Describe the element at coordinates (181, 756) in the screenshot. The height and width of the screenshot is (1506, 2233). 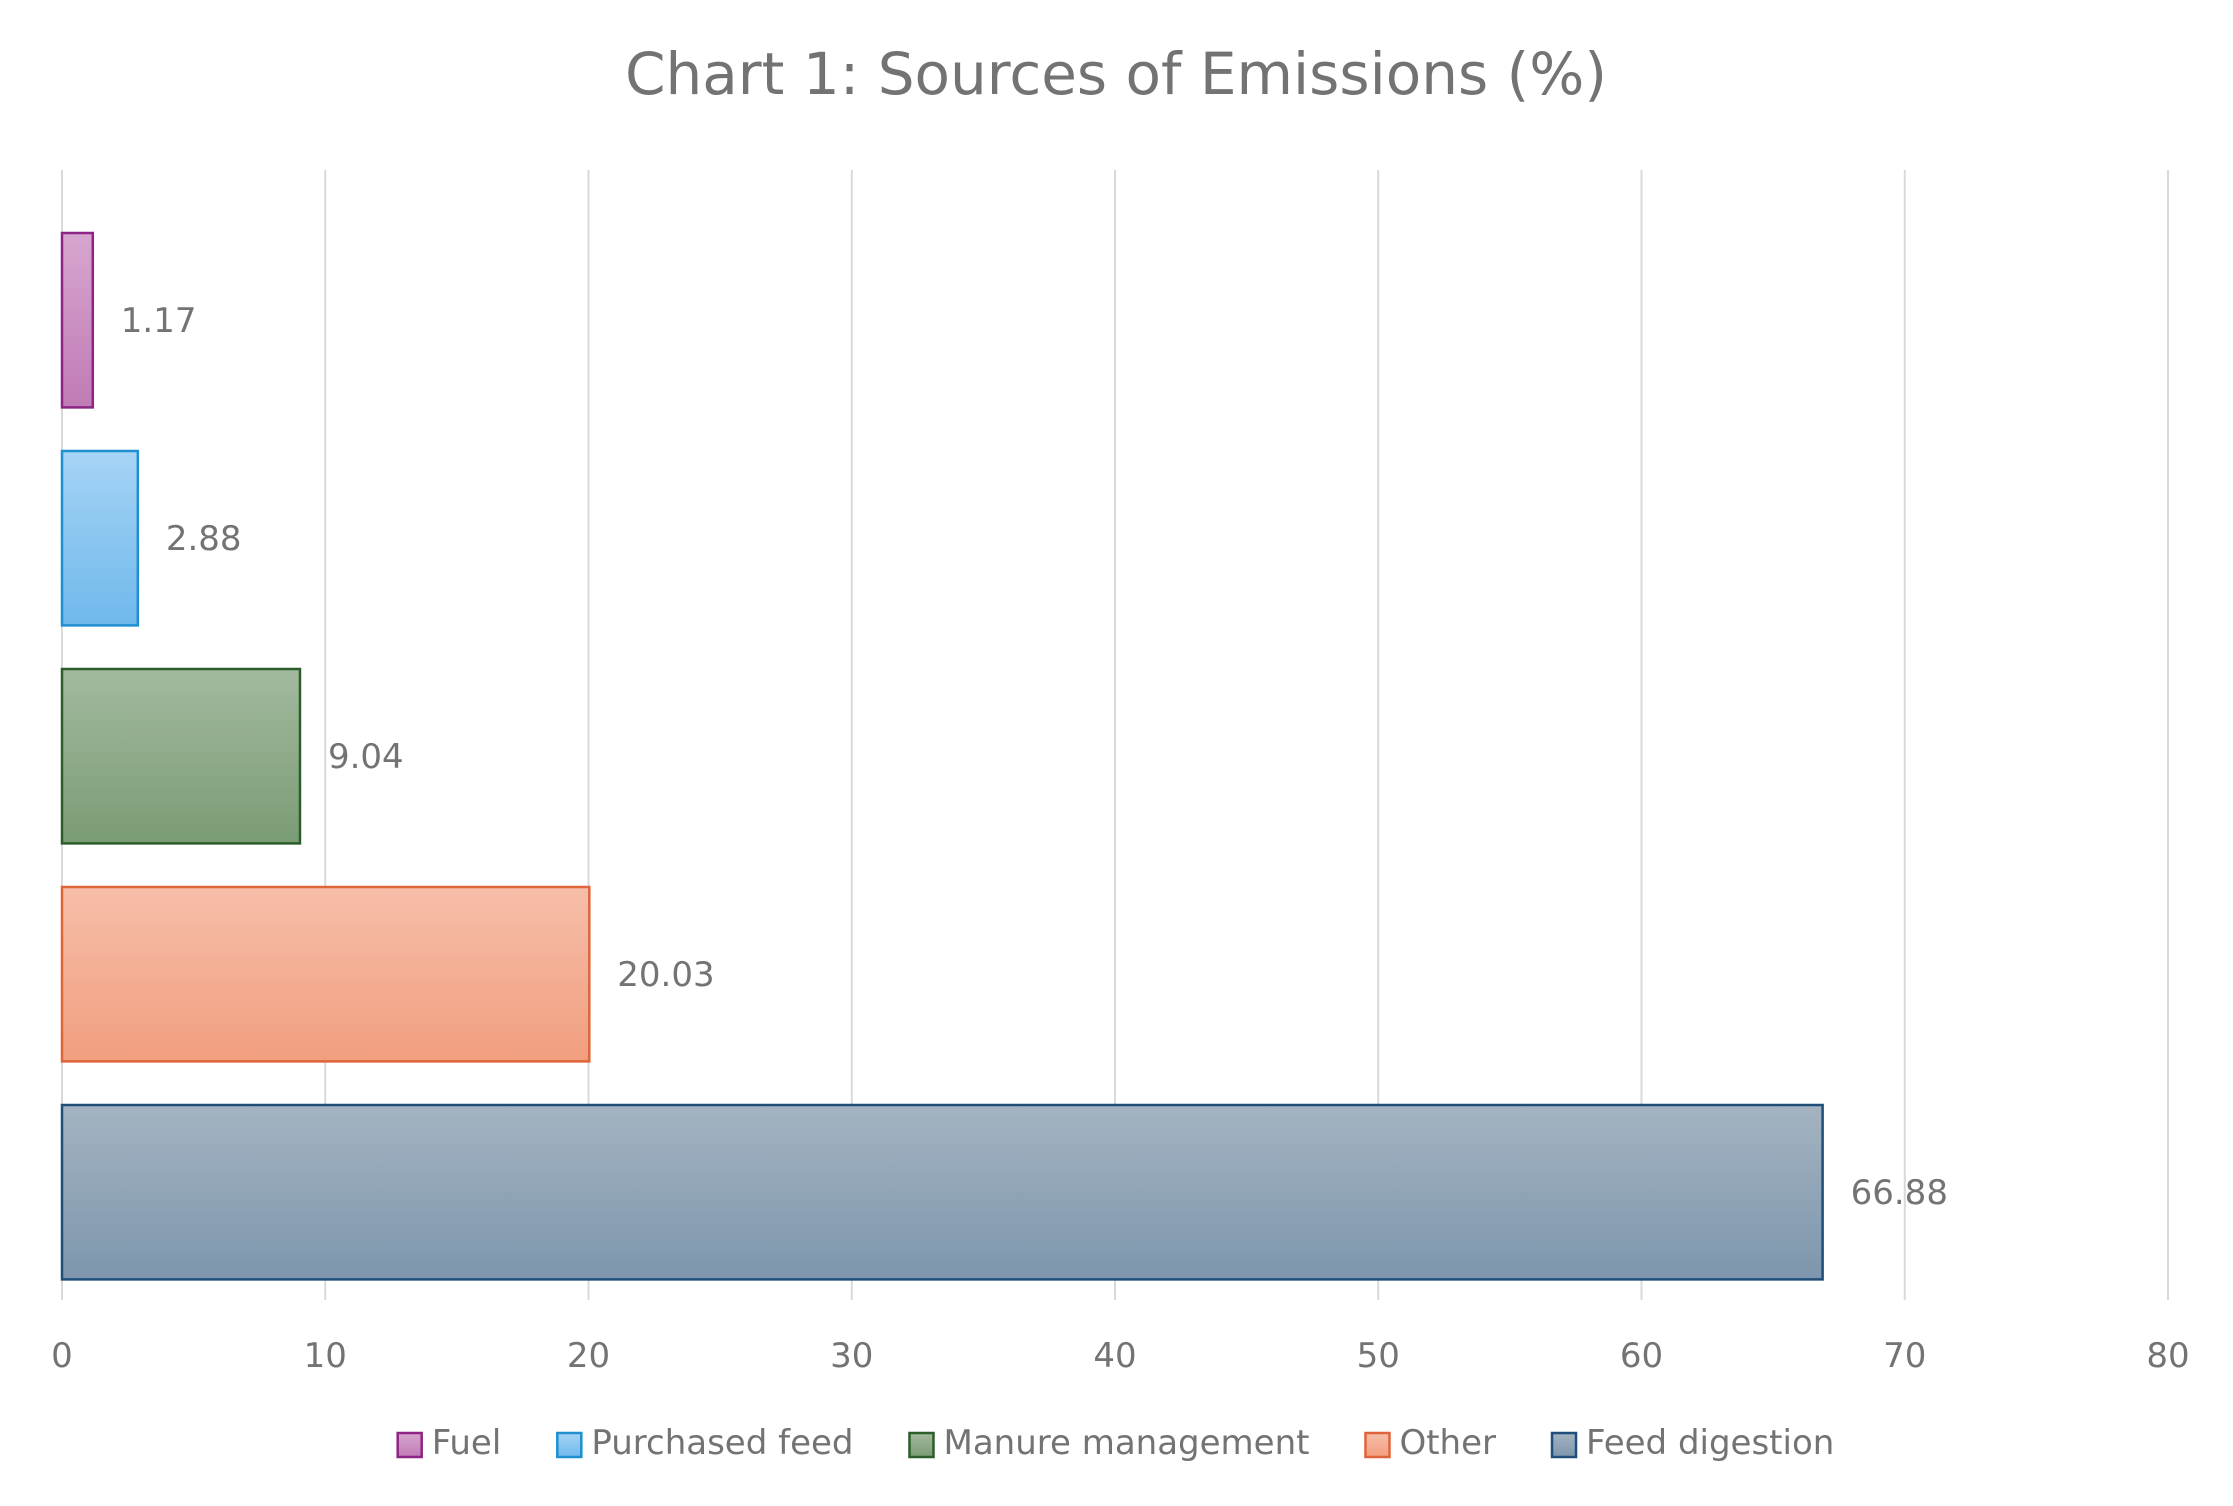
I see `bar-manure-management` at that location.